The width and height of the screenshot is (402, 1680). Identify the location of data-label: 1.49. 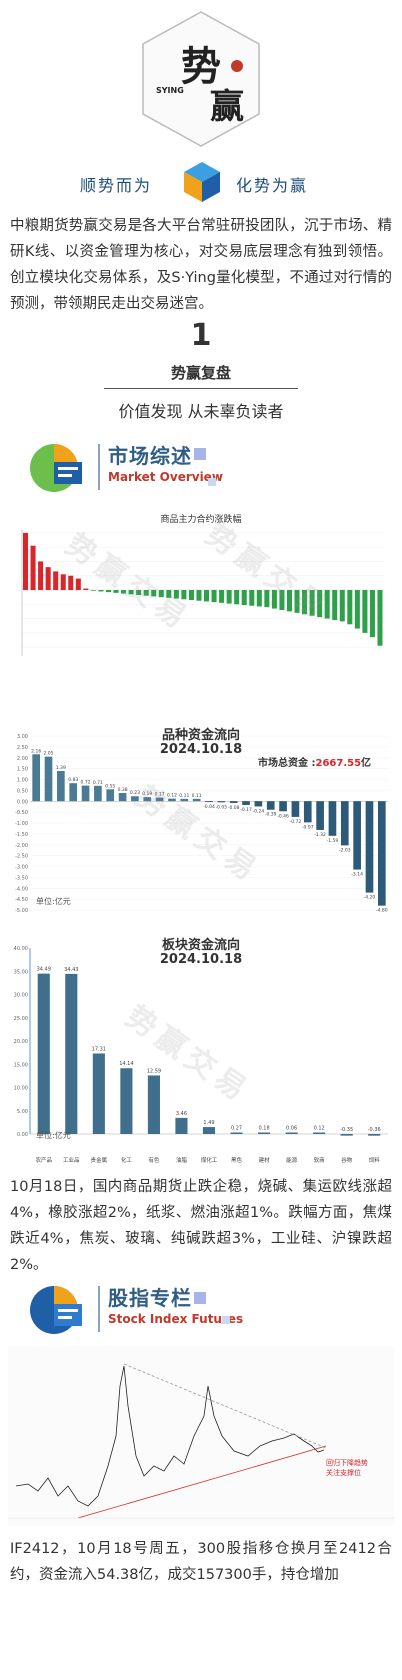
(208, 1123).